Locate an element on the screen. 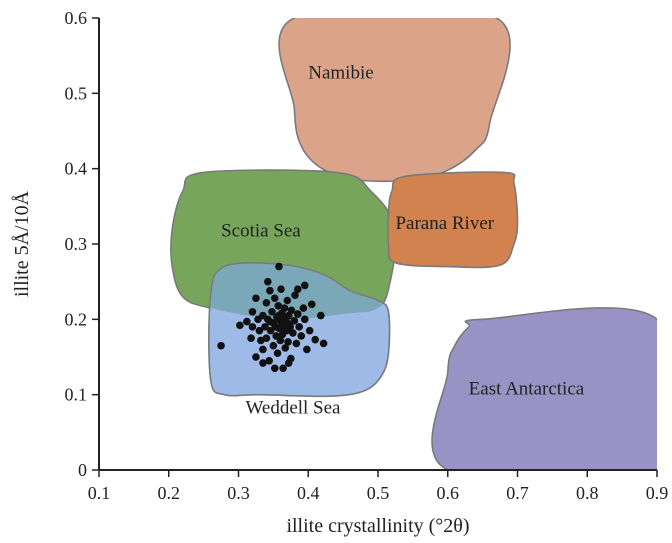 Image resolution: width=672 pixels, height=543 pixels. y-tick-label: 0.6 is located at coordinates (76, 18).